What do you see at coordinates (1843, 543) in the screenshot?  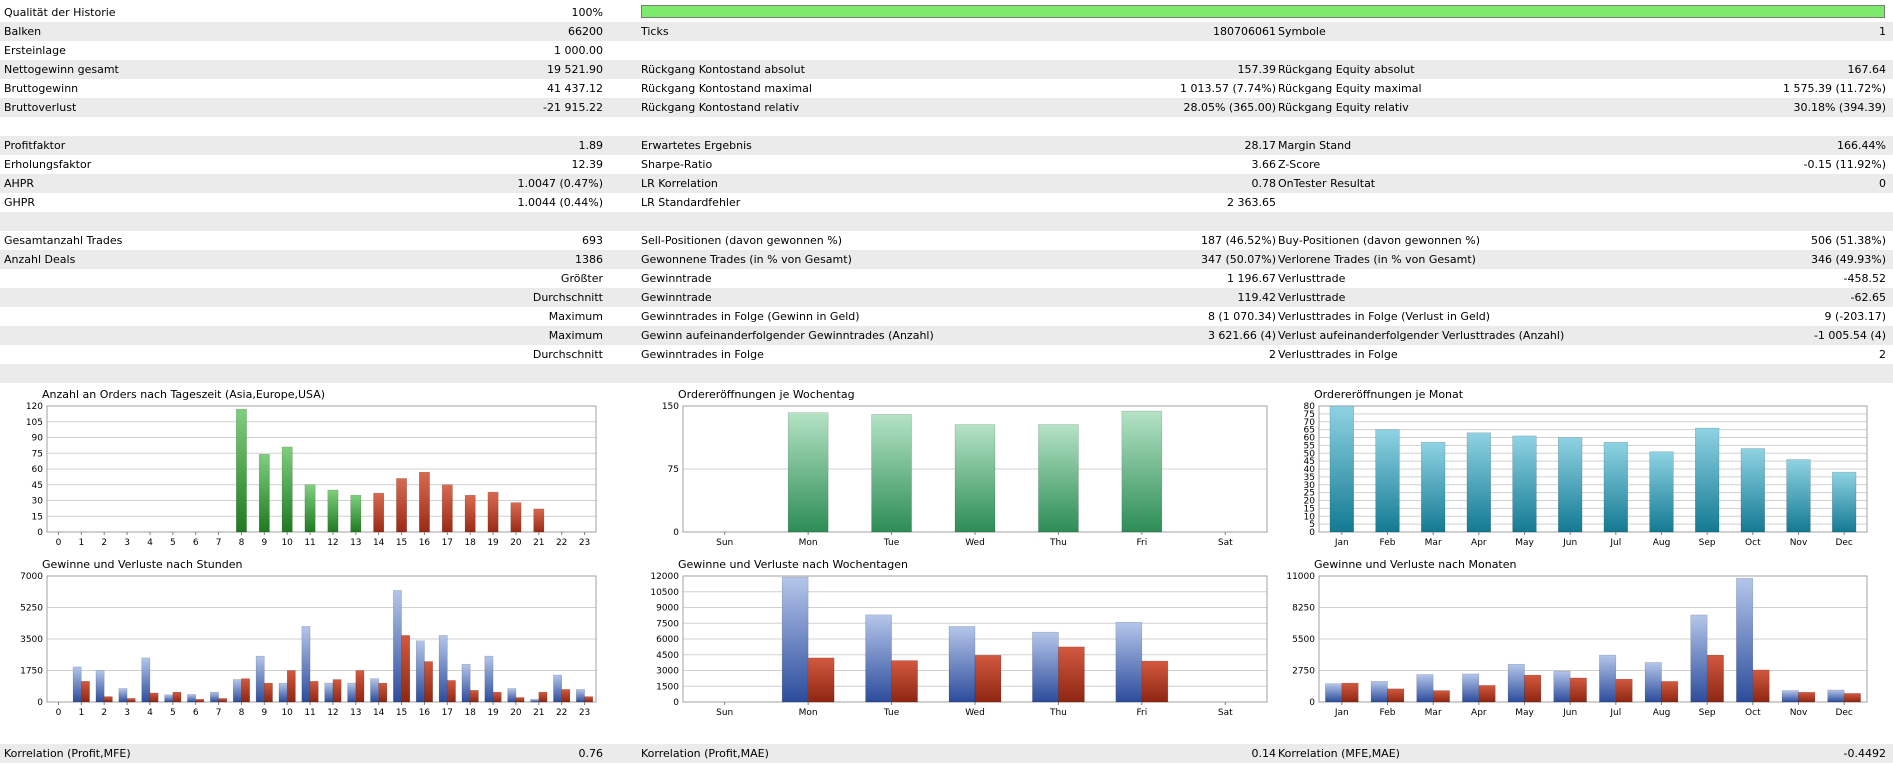 I see `x-tick-label: Dec` at bounding box center [1843, 543].